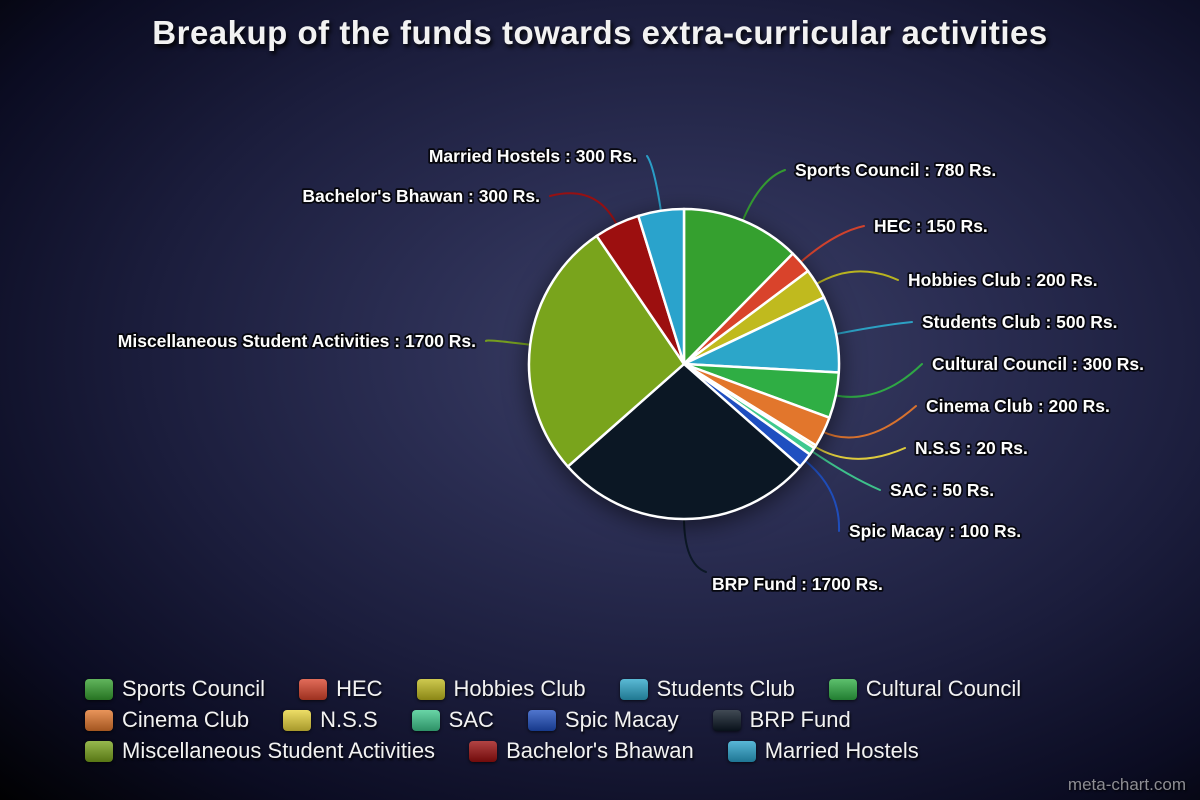 The image size is (1200, 800). What do you see at coordinates (800, 719) in the screenshot?
I see `legend-label: BRP Fund` at bounding box center [800, 719].